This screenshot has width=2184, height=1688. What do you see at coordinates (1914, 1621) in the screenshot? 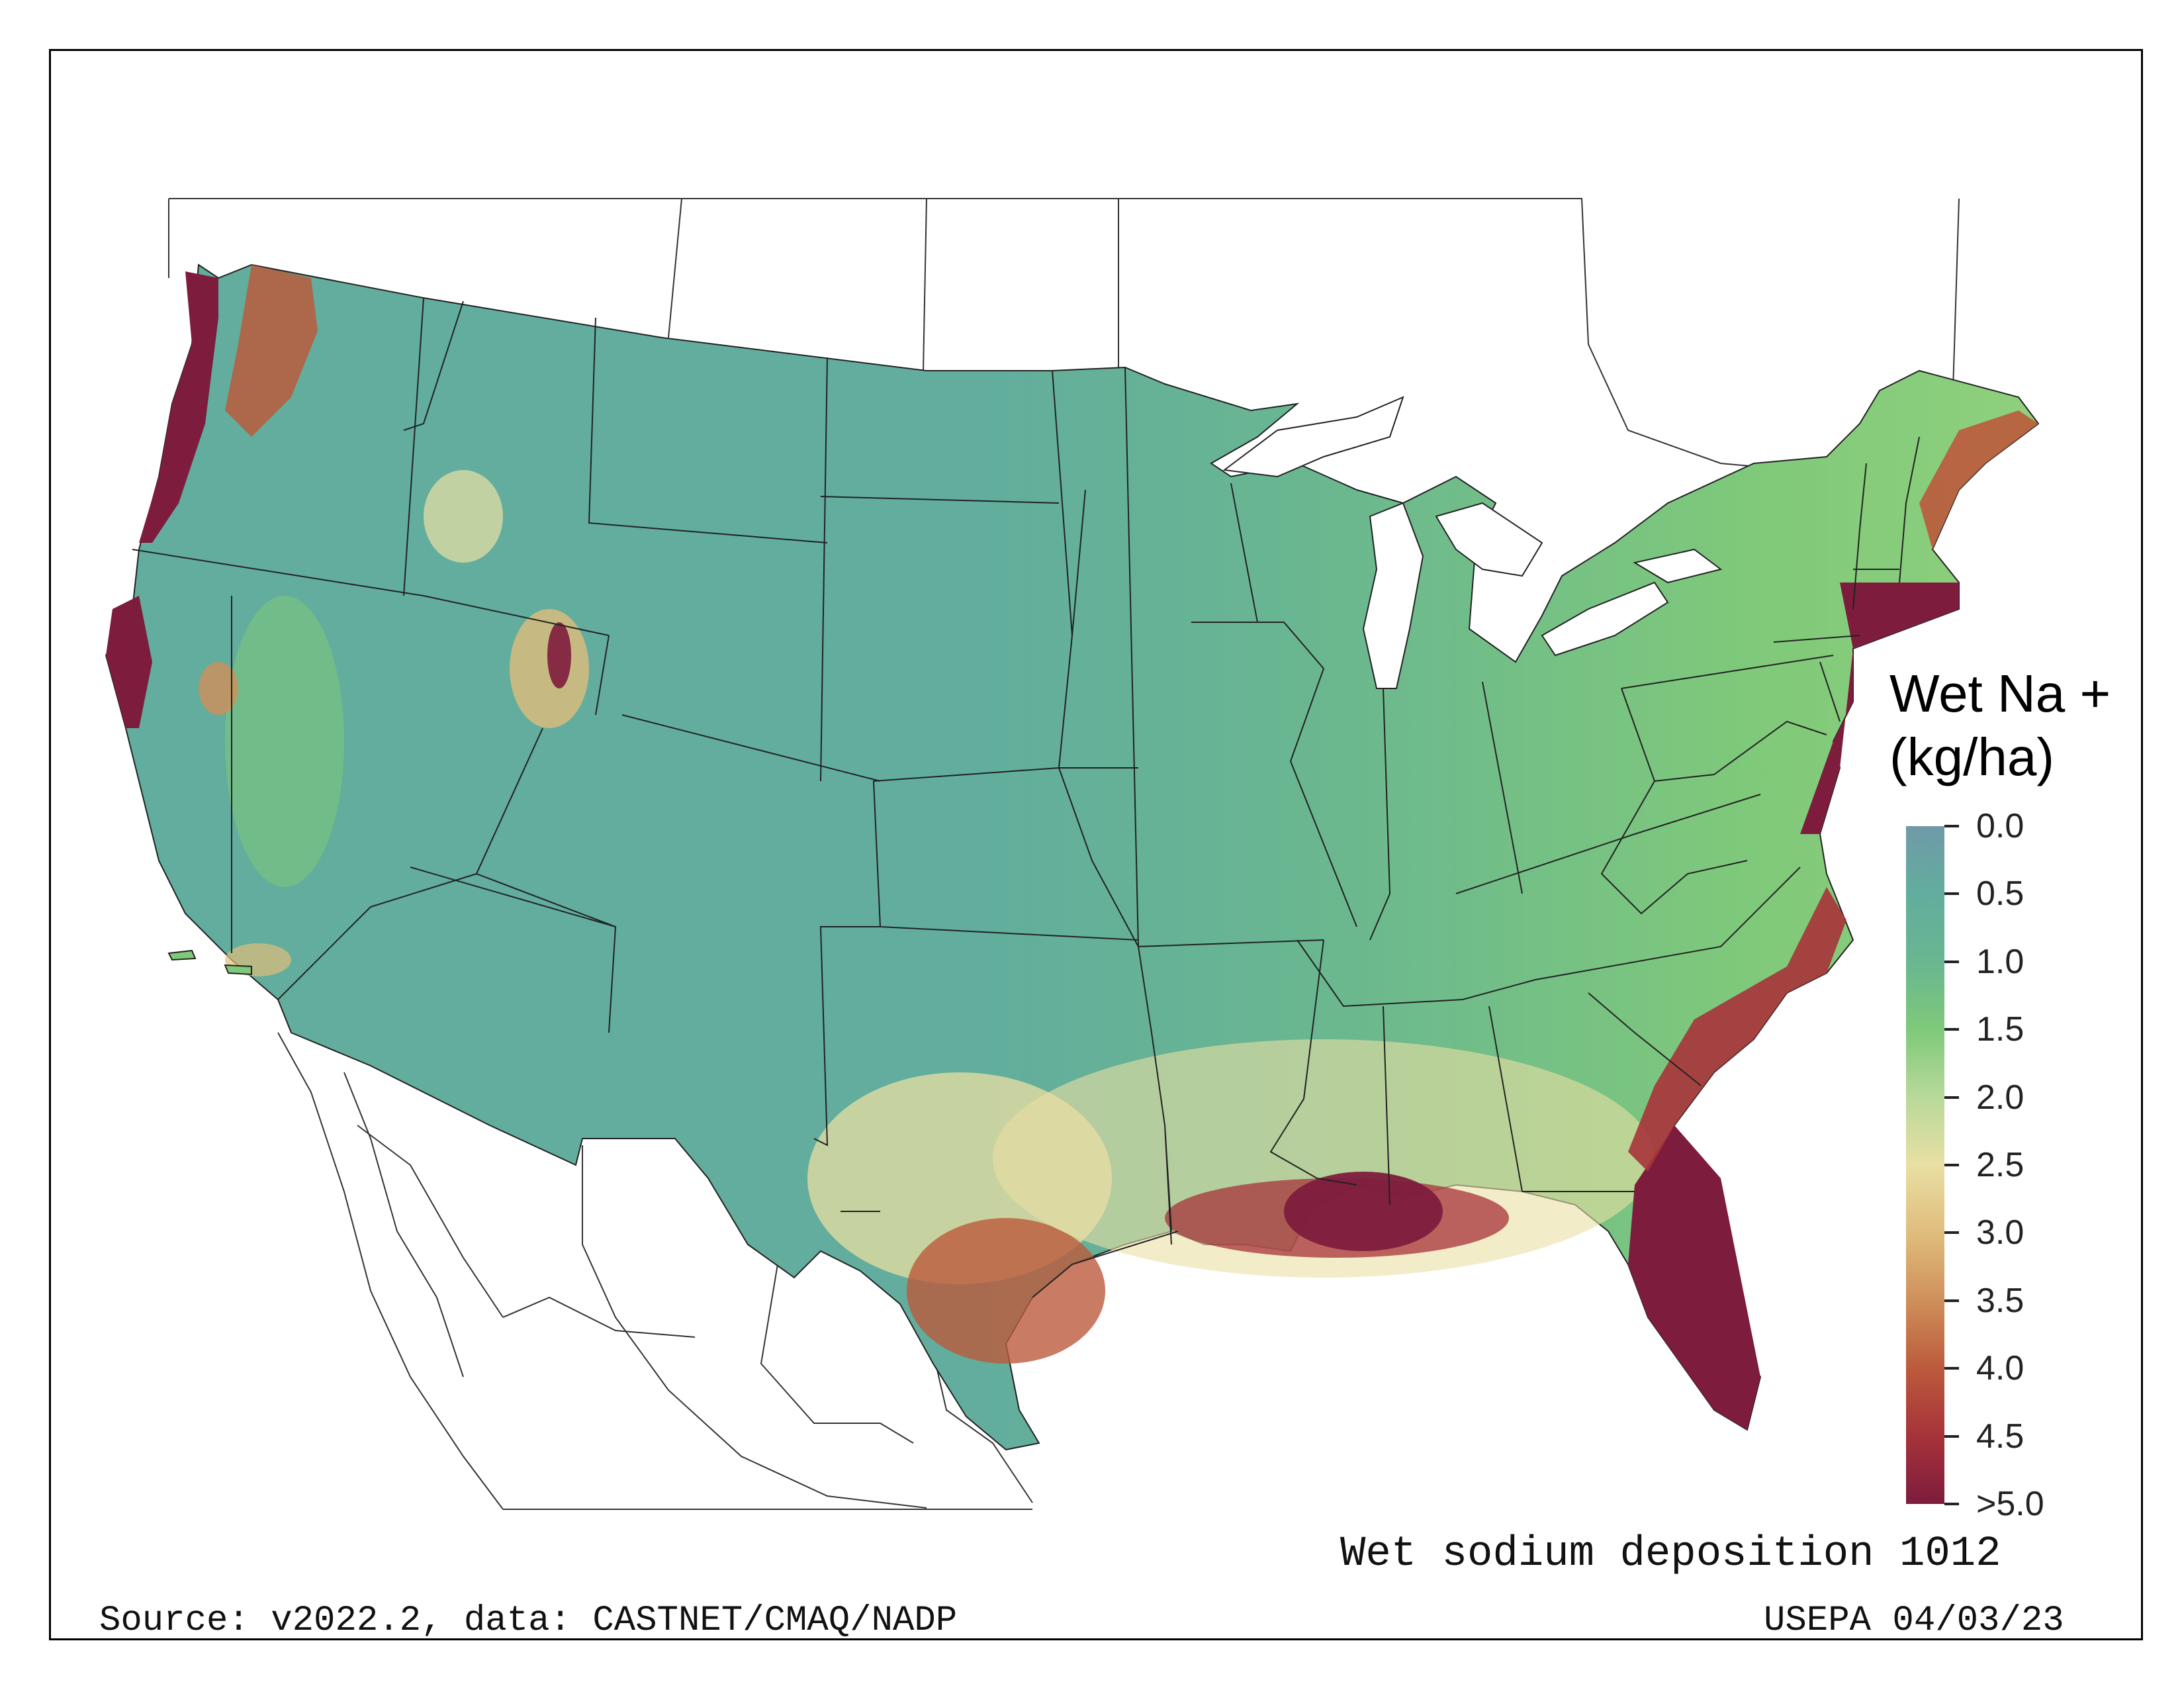
I see `agency-date: USEPA 04/03/23` at bounding box center [1914, 1621].